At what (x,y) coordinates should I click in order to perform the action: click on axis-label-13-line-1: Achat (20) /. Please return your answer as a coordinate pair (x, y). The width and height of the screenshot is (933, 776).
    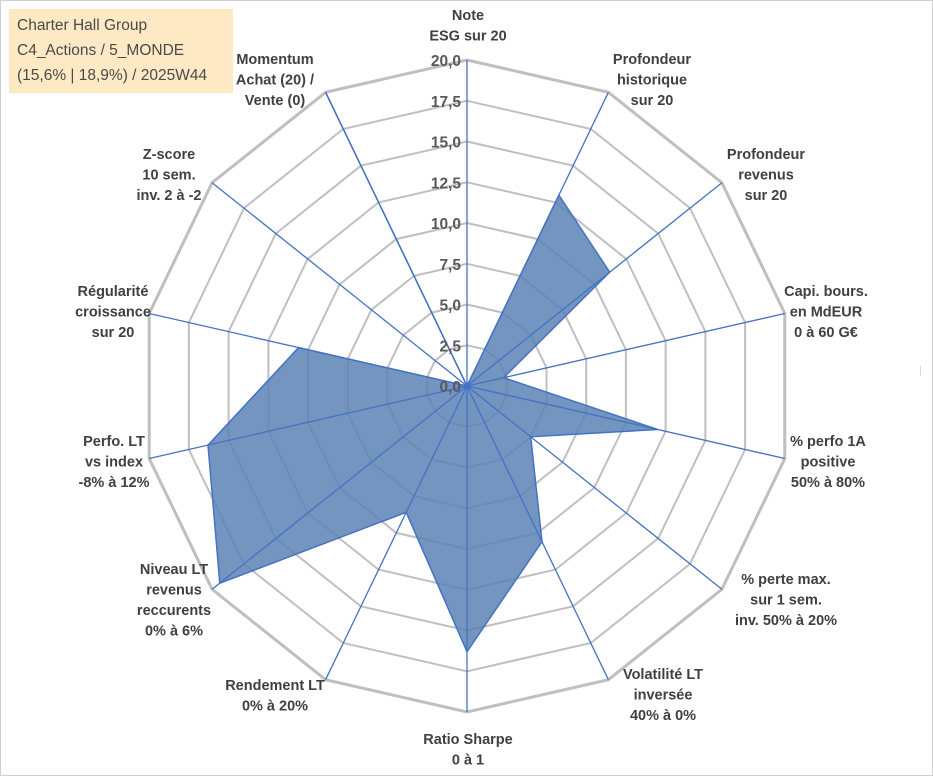
    Looking at the image, I should click on (275, 81).